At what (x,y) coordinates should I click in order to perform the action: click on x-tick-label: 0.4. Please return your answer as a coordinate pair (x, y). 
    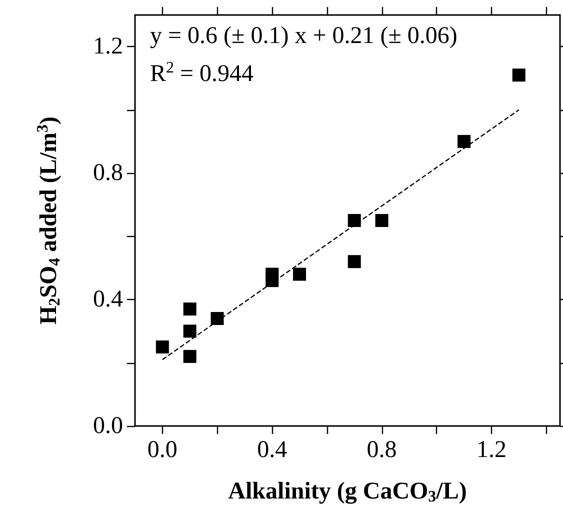
    Looking at the image, I should click on (272, 450).